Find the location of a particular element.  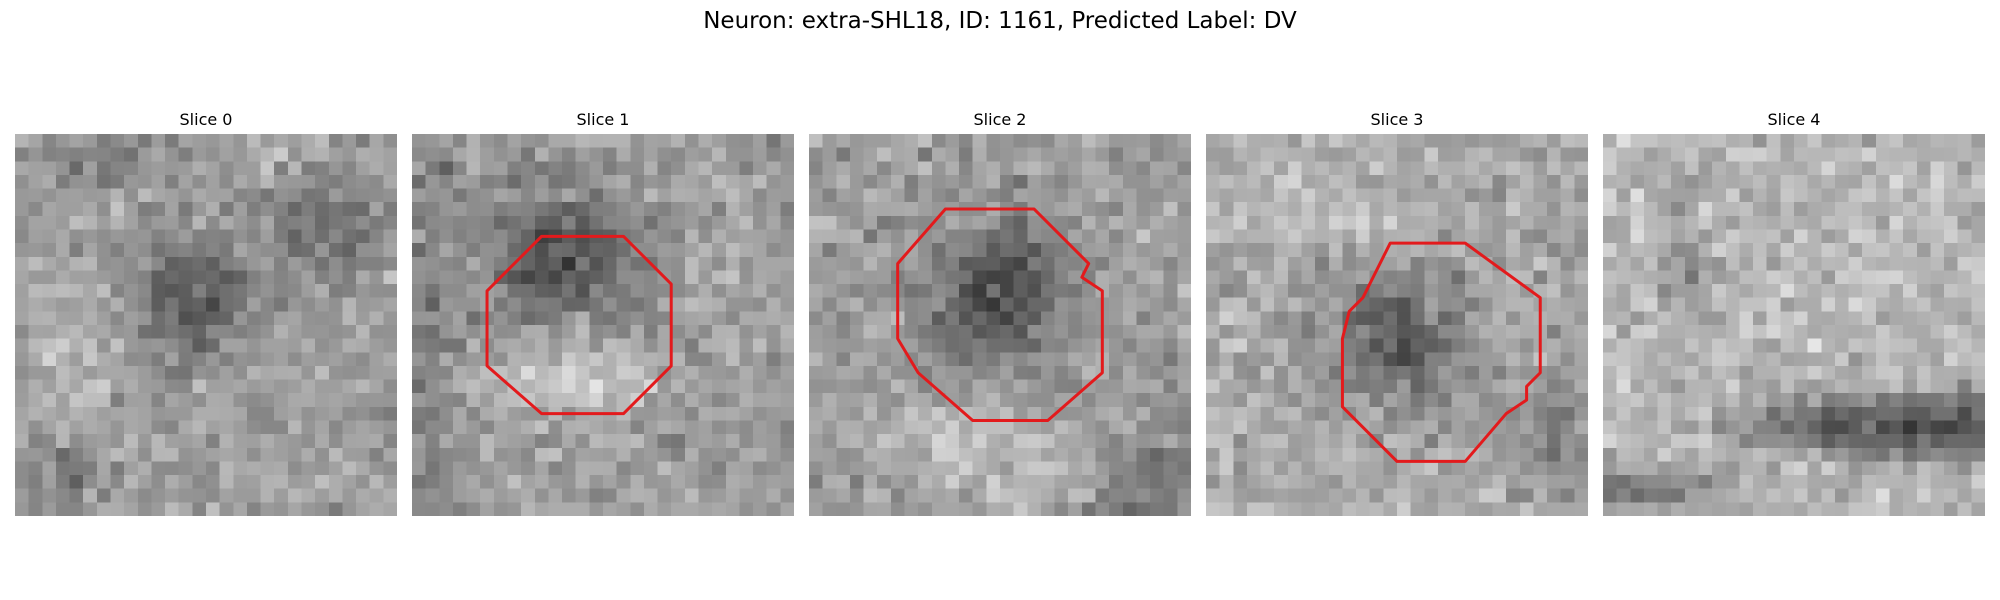

slice-panel-1: Slice 1 is located at coordinates (603, 312).